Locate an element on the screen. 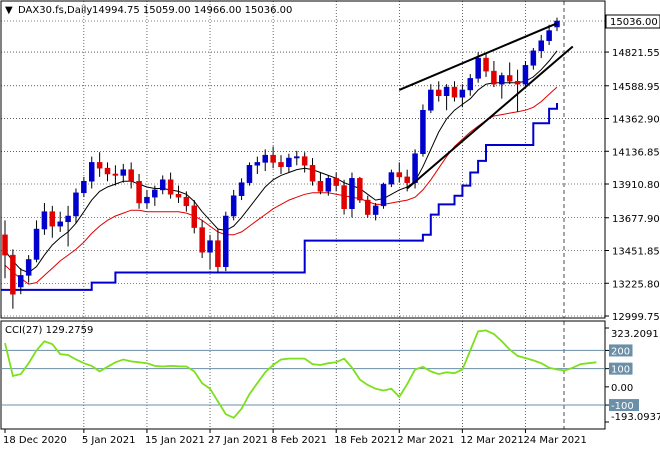  chart-header-triangle: ▼ is located at coordinates (9, 10).